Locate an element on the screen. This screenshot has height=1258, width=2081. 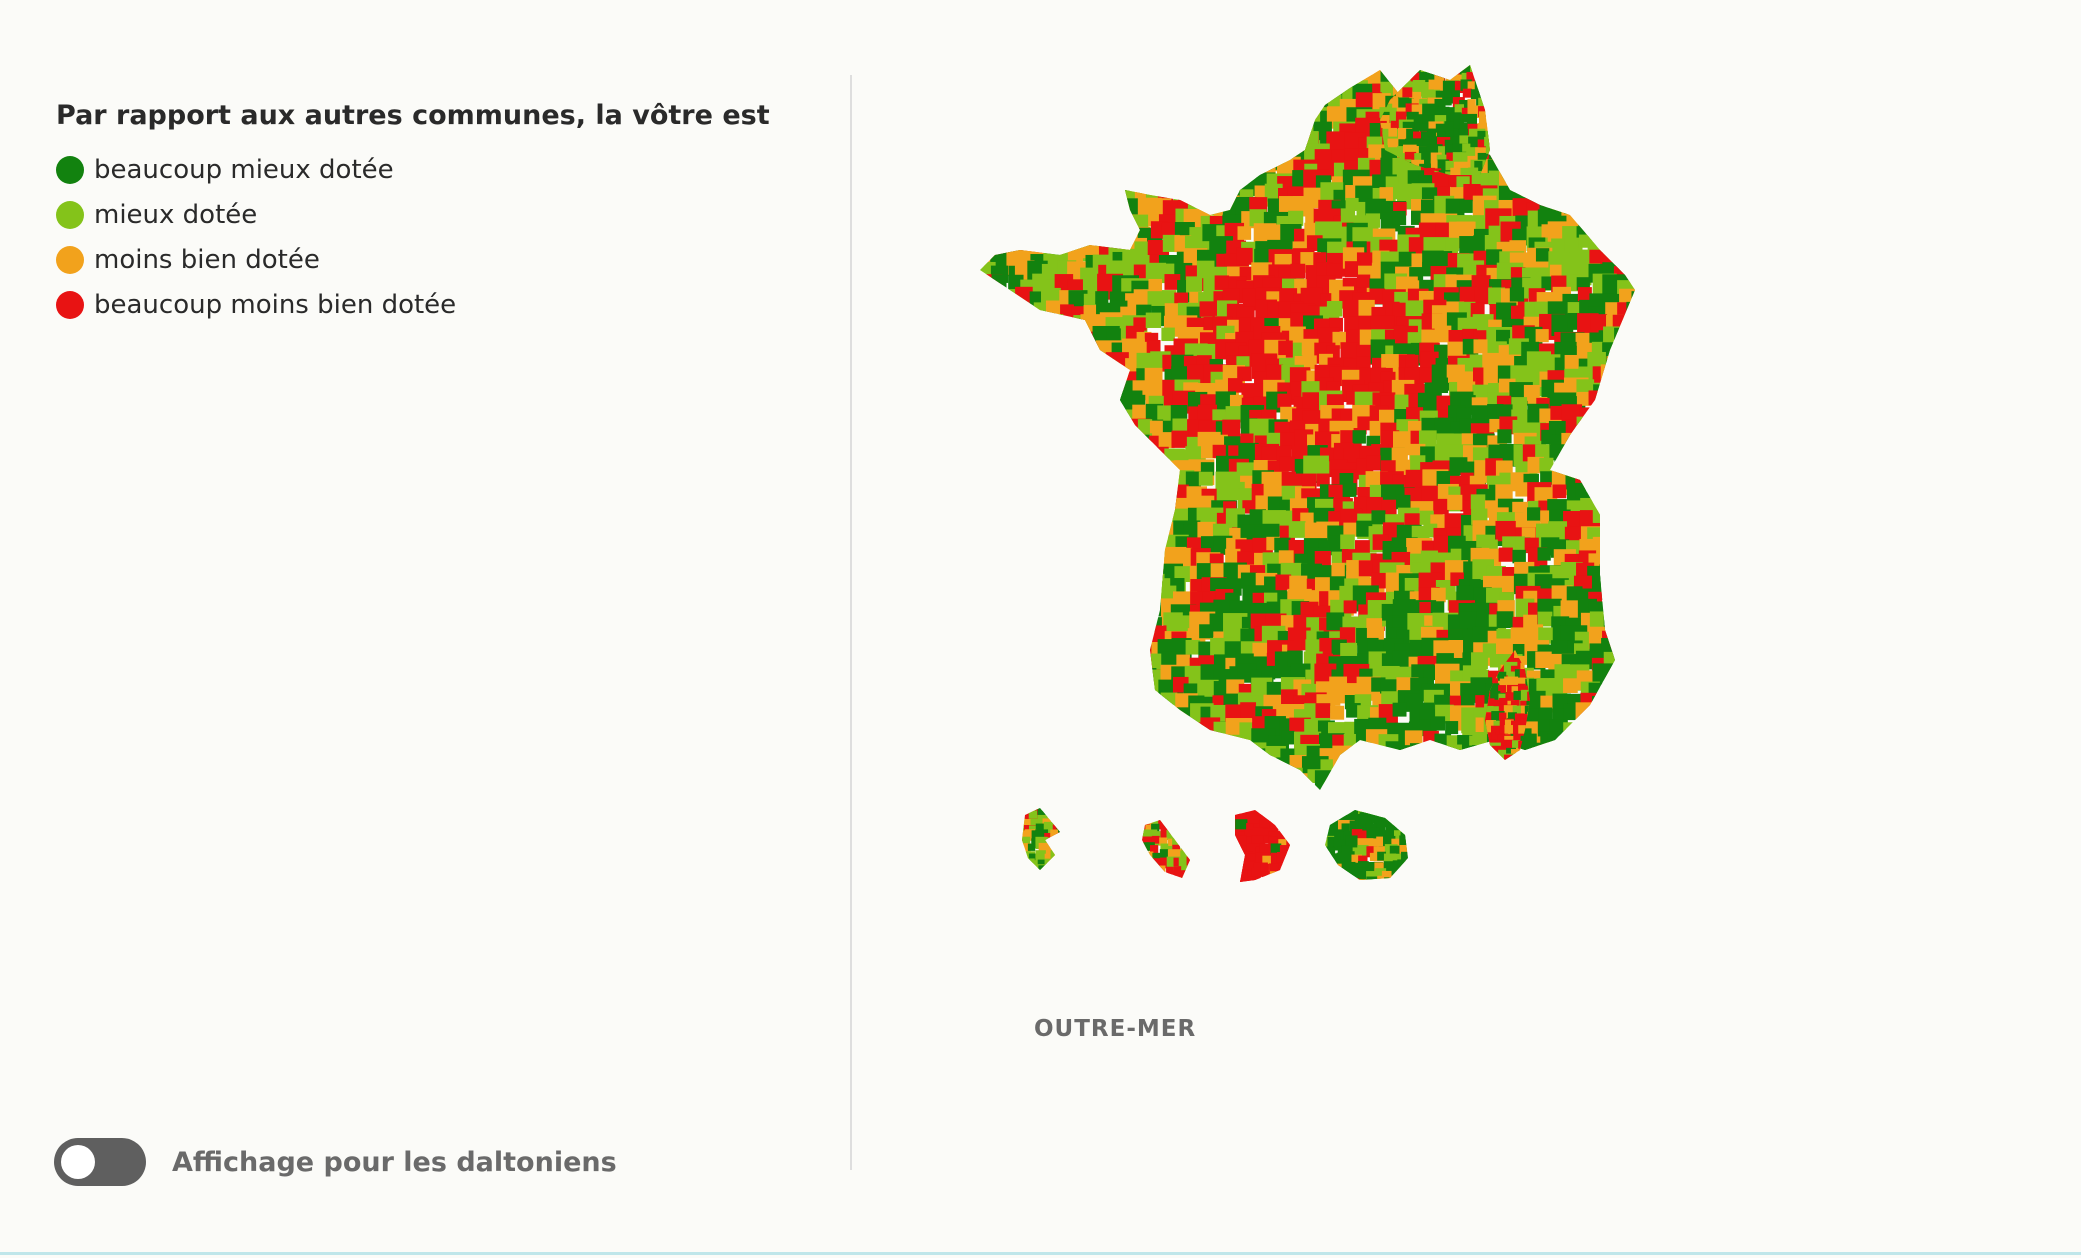
toggle-knob is located at coordinates (78, 1162).